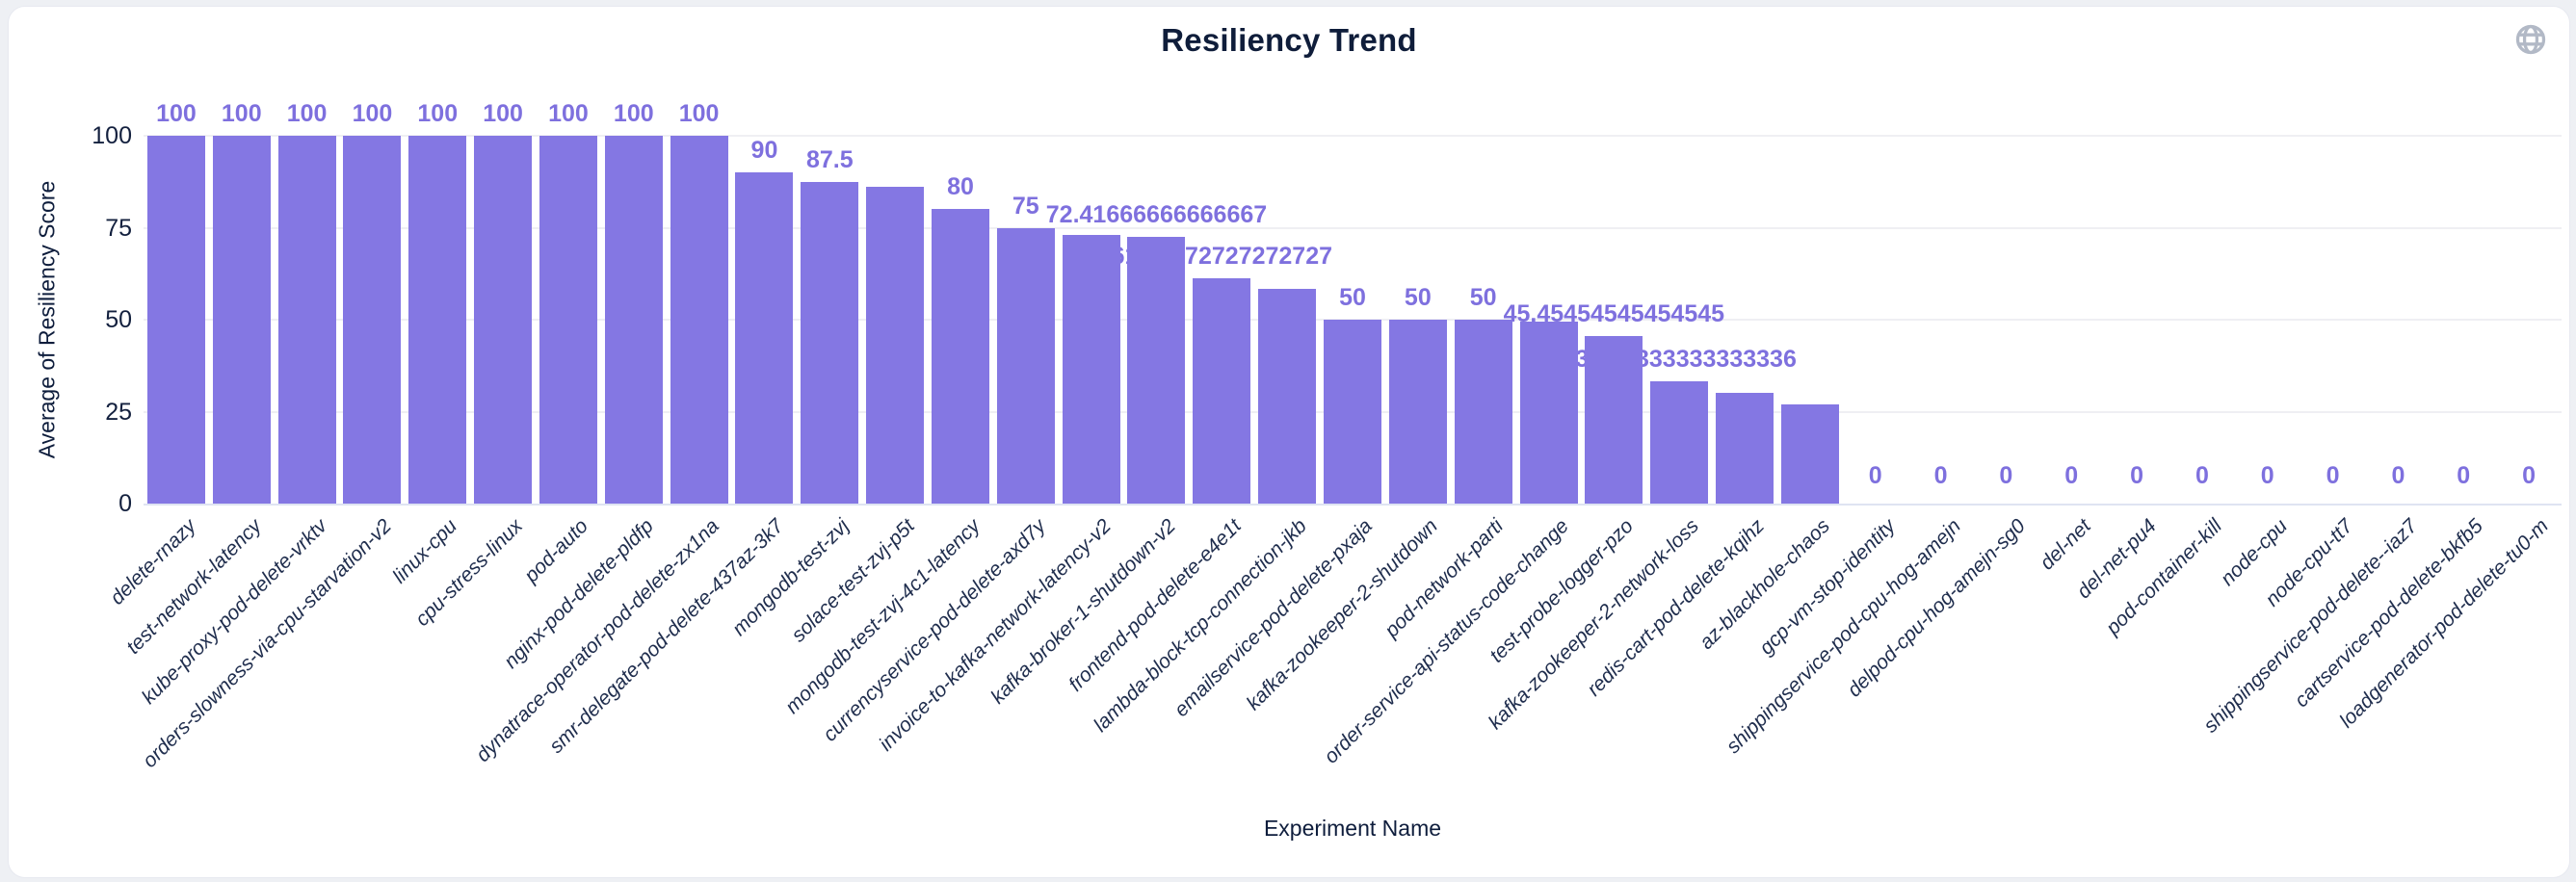 This screenshot has height=882, width=2576. What do you see at coordinates (125, 503) in the screenshot?
I see `y-axis-tick-label: 0` at bounding box center [125, 503].